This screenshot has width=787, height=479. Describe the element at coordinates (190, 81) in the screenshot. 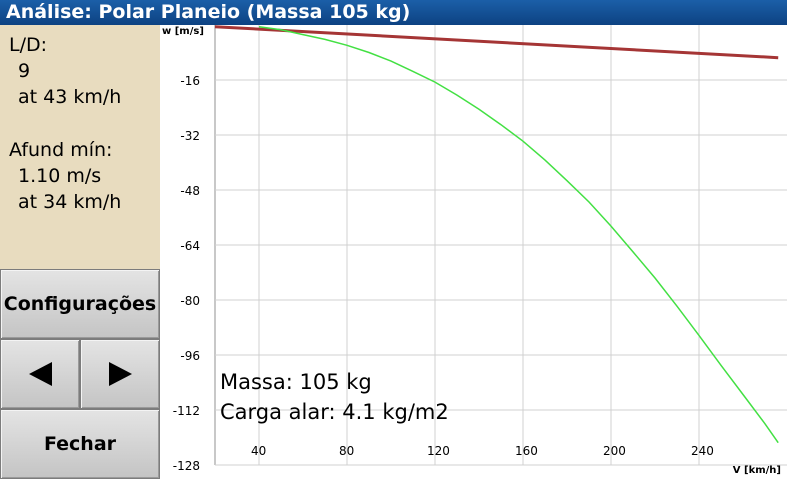

I see `y-tick-label: -16` at that location.